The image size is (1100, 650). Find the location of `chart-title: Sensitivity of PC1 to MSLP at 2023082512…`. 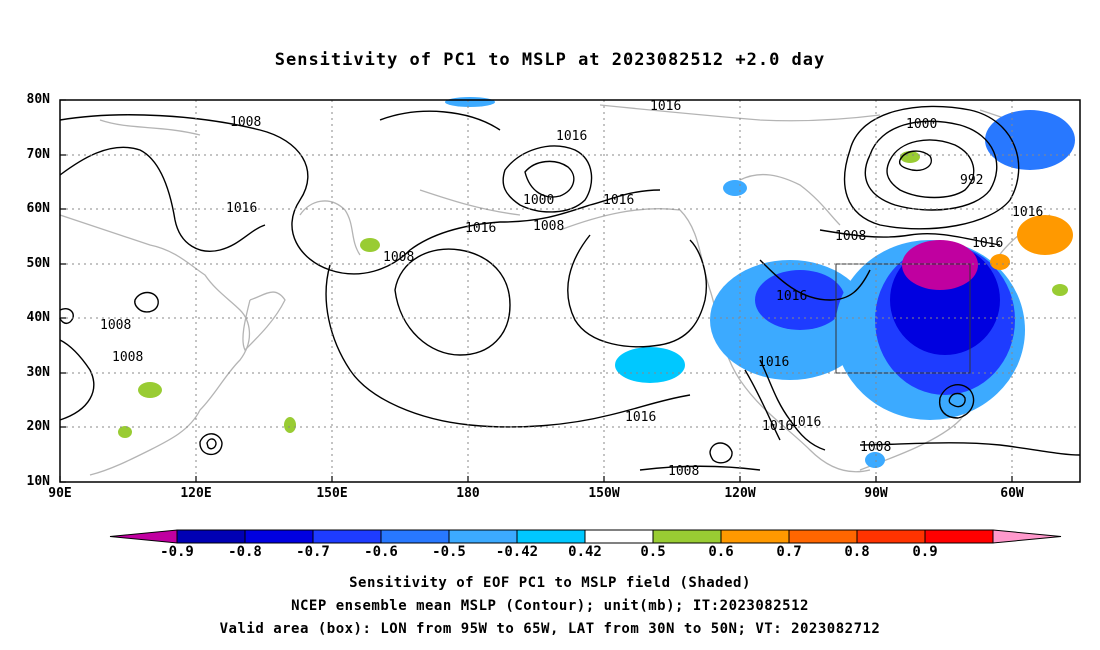

chart-title: Sensitivity of PC1 to MSLP at 2023082512… is located at coordinates (550, 60).